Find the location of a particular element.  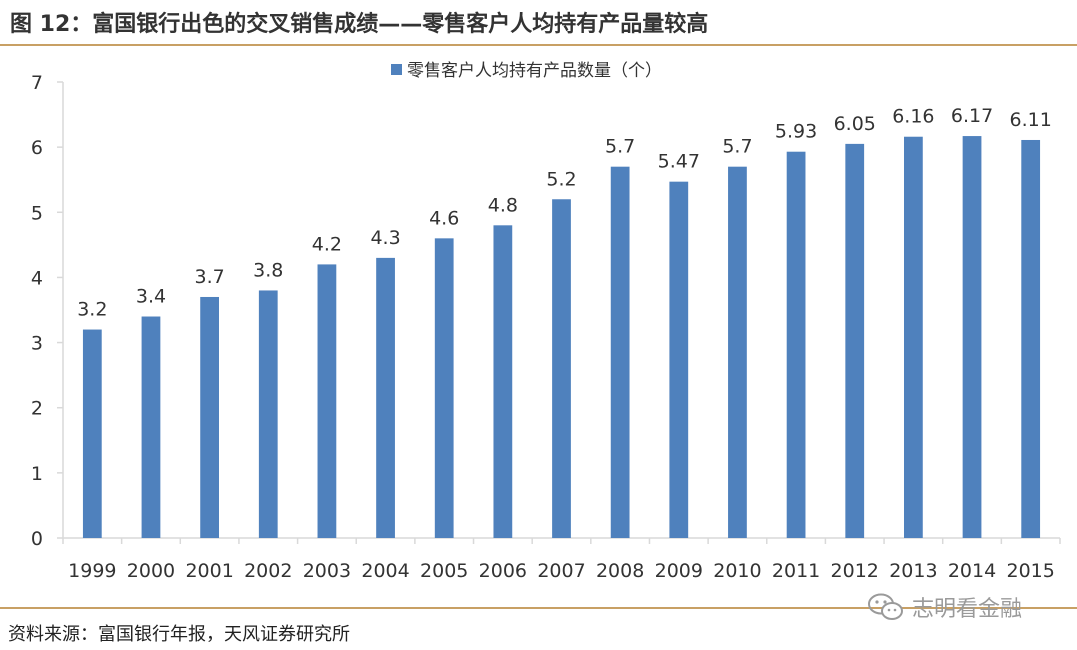

data-label: 4.2 is located at coordinates (327, 244).